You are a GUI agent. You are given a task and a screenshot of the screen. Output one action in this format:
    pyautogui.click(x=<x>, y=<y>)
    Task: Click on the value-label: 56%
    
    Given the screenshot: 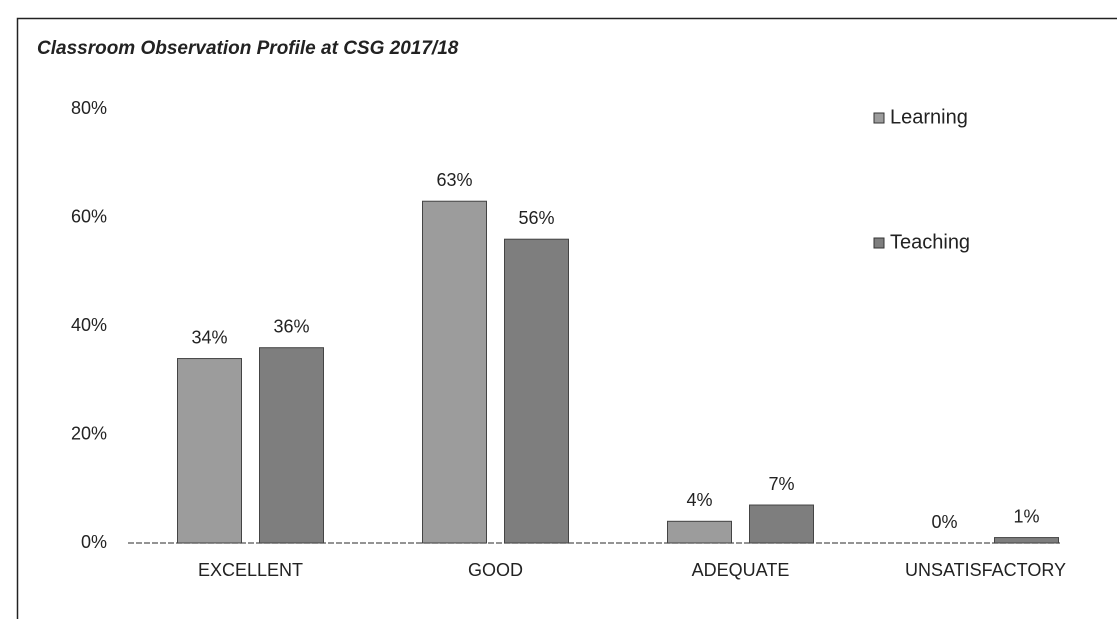 What is the action you would take?
    pyautogui.click(x=536, y=218)
    